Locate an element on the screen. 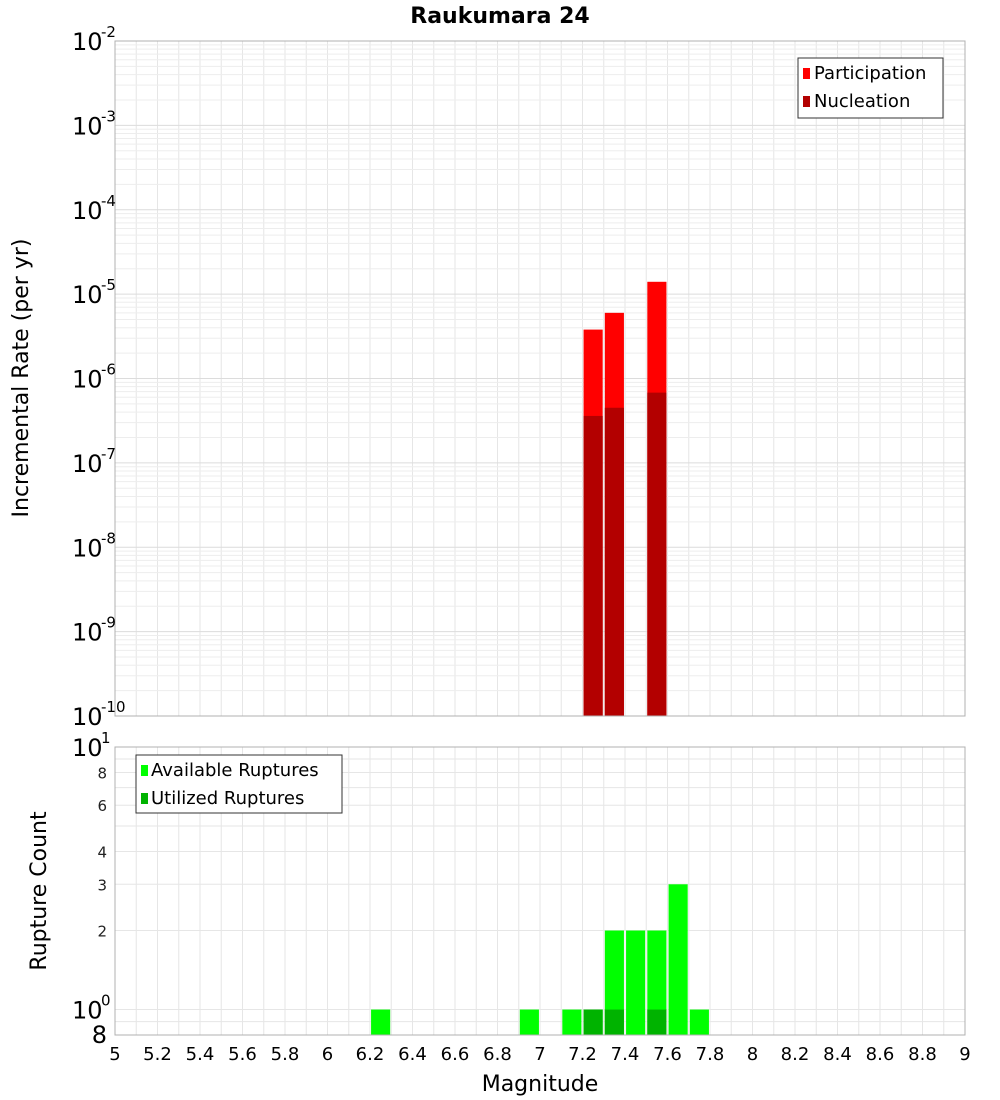 Image resolution: width=1000 pixels, height=1100 pixels. top-y-tick: 10⁻⁵ is located at coordinates (94, 292).